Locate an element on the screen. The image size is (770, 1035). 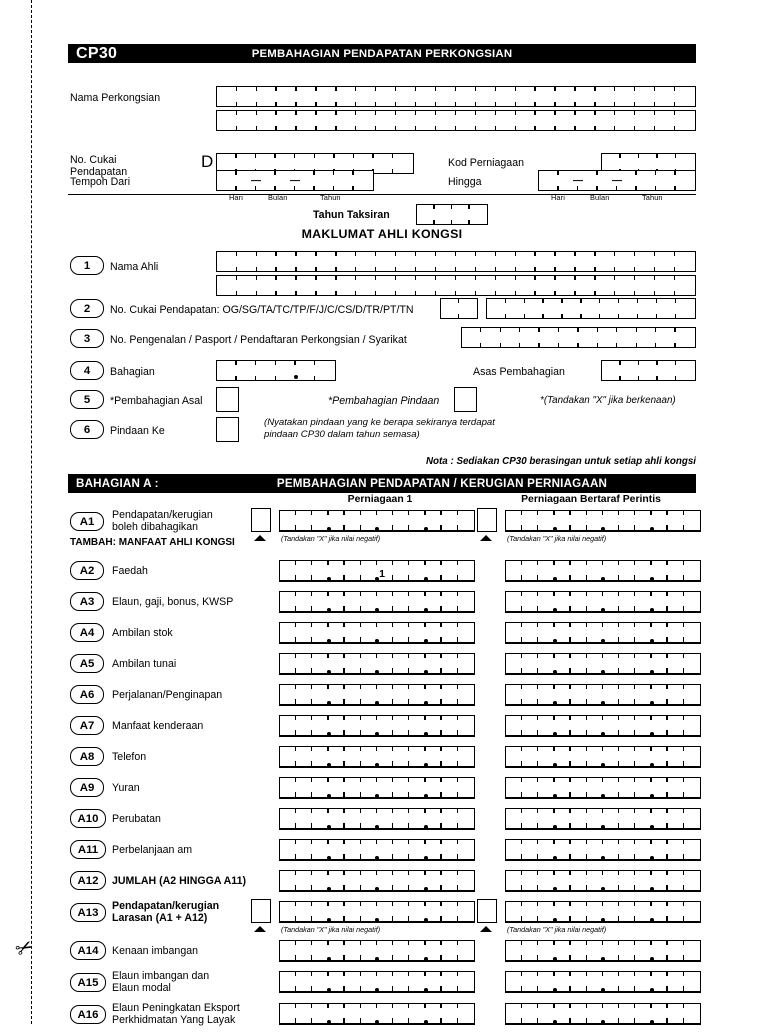
amount-input-a12-col1 is located at coordinates (377, 881).